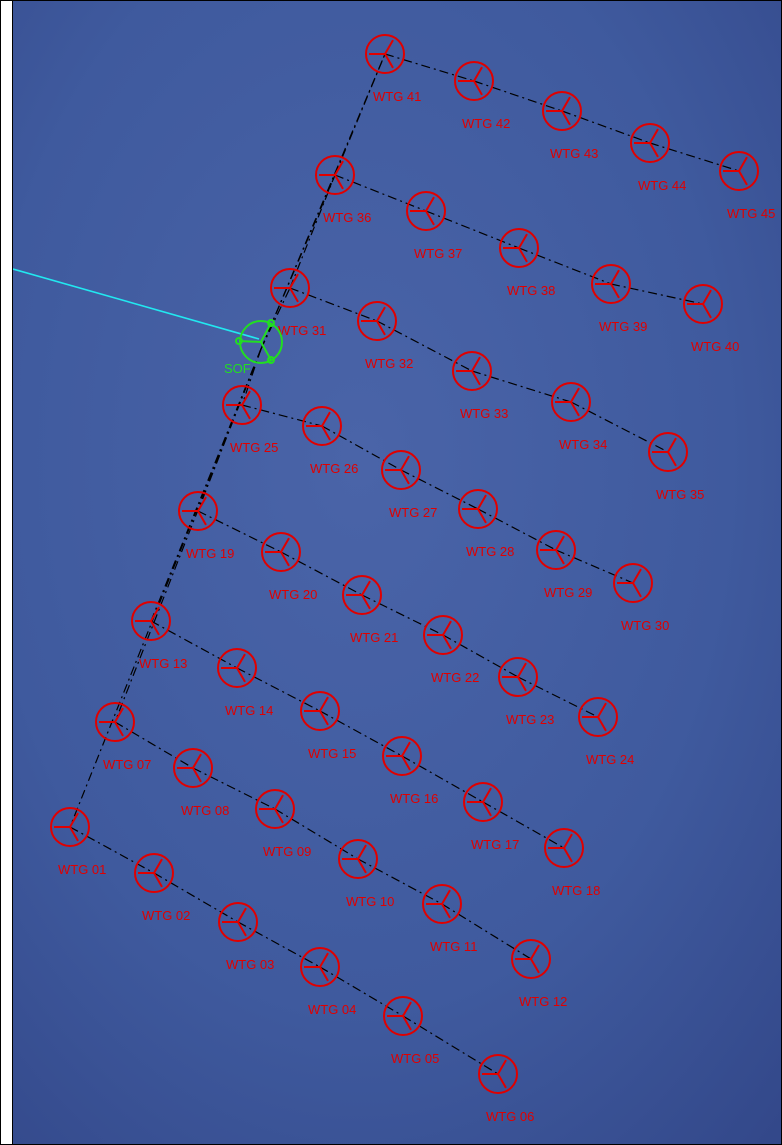 Image resolution: width=782 pixels, height=1145 pixels. I want to click on cable-segment-row8, so click(606, 127).